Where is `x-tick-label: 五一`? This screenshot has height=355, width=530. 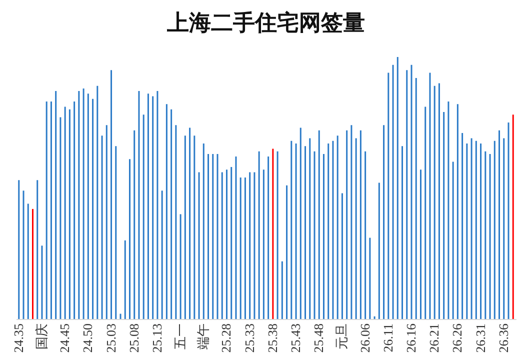
x-tick-label: 五一 is located at coordinates (180, 337).